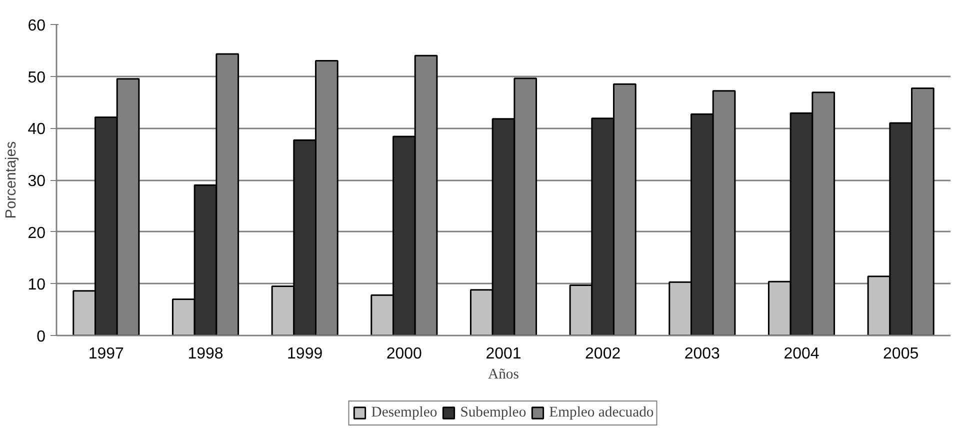  Describe the element at coordinates (702, 354) in the screenshot. I see `x-tick-label: 2003` at that location.